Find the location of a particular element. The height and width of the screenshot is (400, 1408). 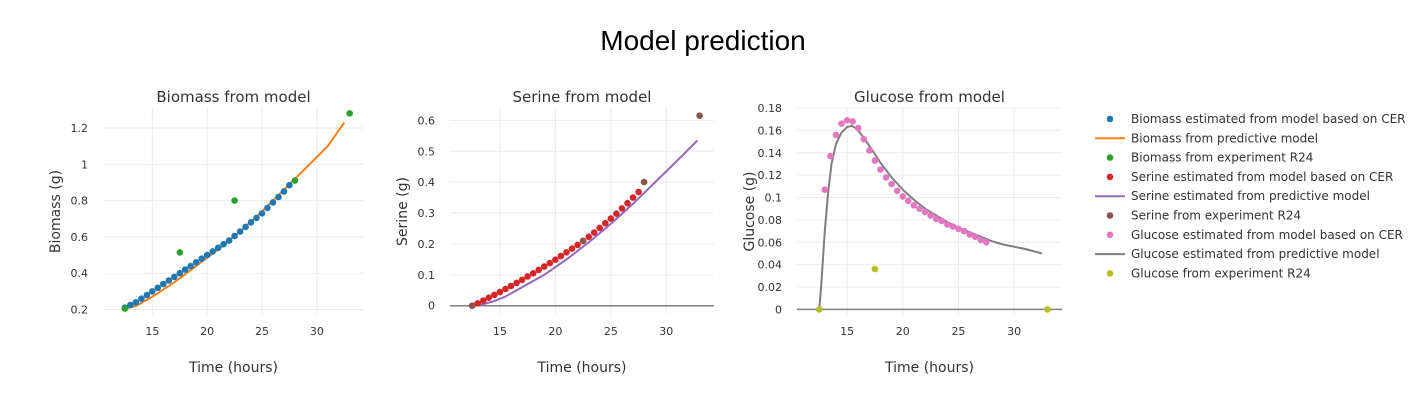

legend-label: Glucose estimated from predictive model is located at coordinates (1255, 254).